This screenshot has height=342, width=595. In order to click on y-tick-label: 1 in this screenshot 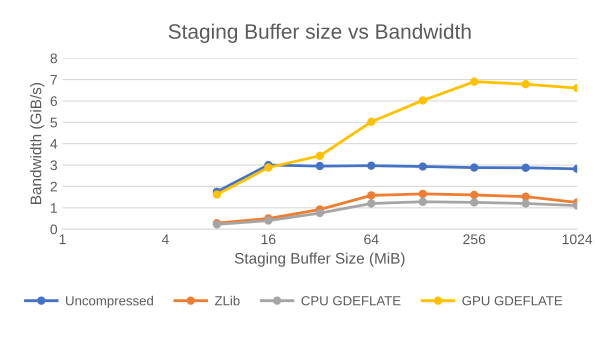, I will do `click(53, 208)`.